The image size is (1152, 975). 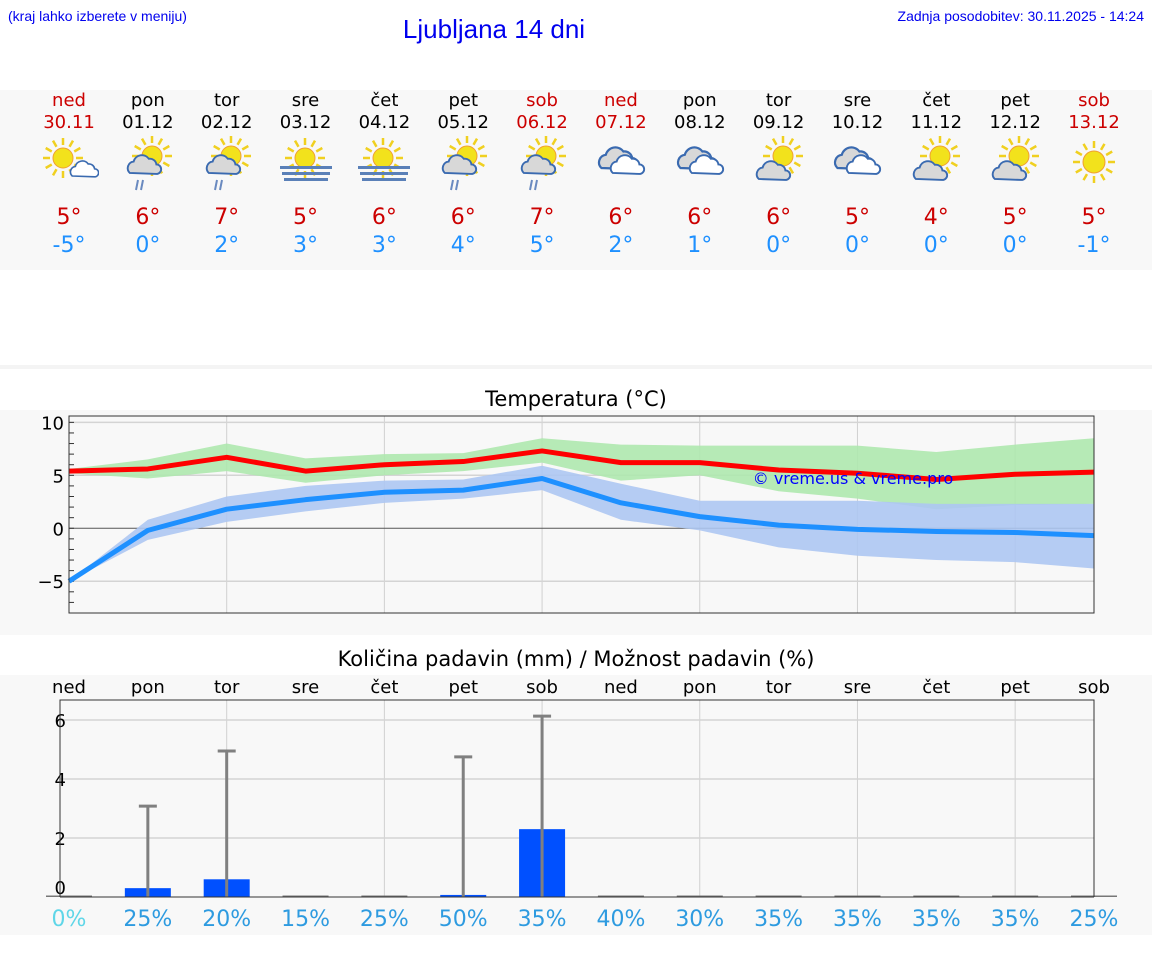 I want to click on y-tick-label: 5, so click(x=58, y=476).